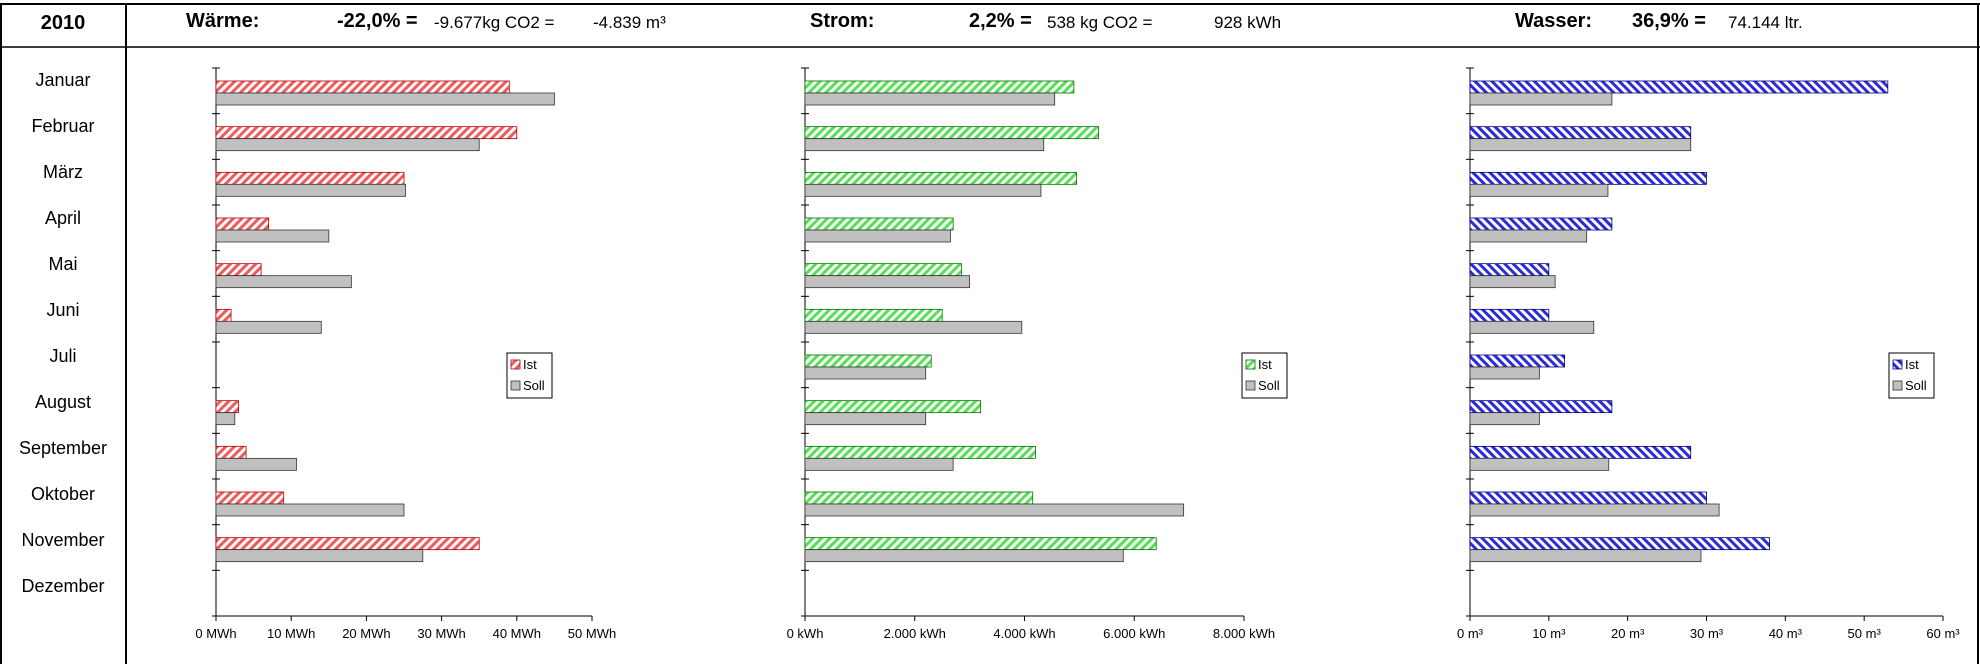 The width and height of the screenshot is (1980, 664). I want to click on month-label: Februar, so click(63, 126).